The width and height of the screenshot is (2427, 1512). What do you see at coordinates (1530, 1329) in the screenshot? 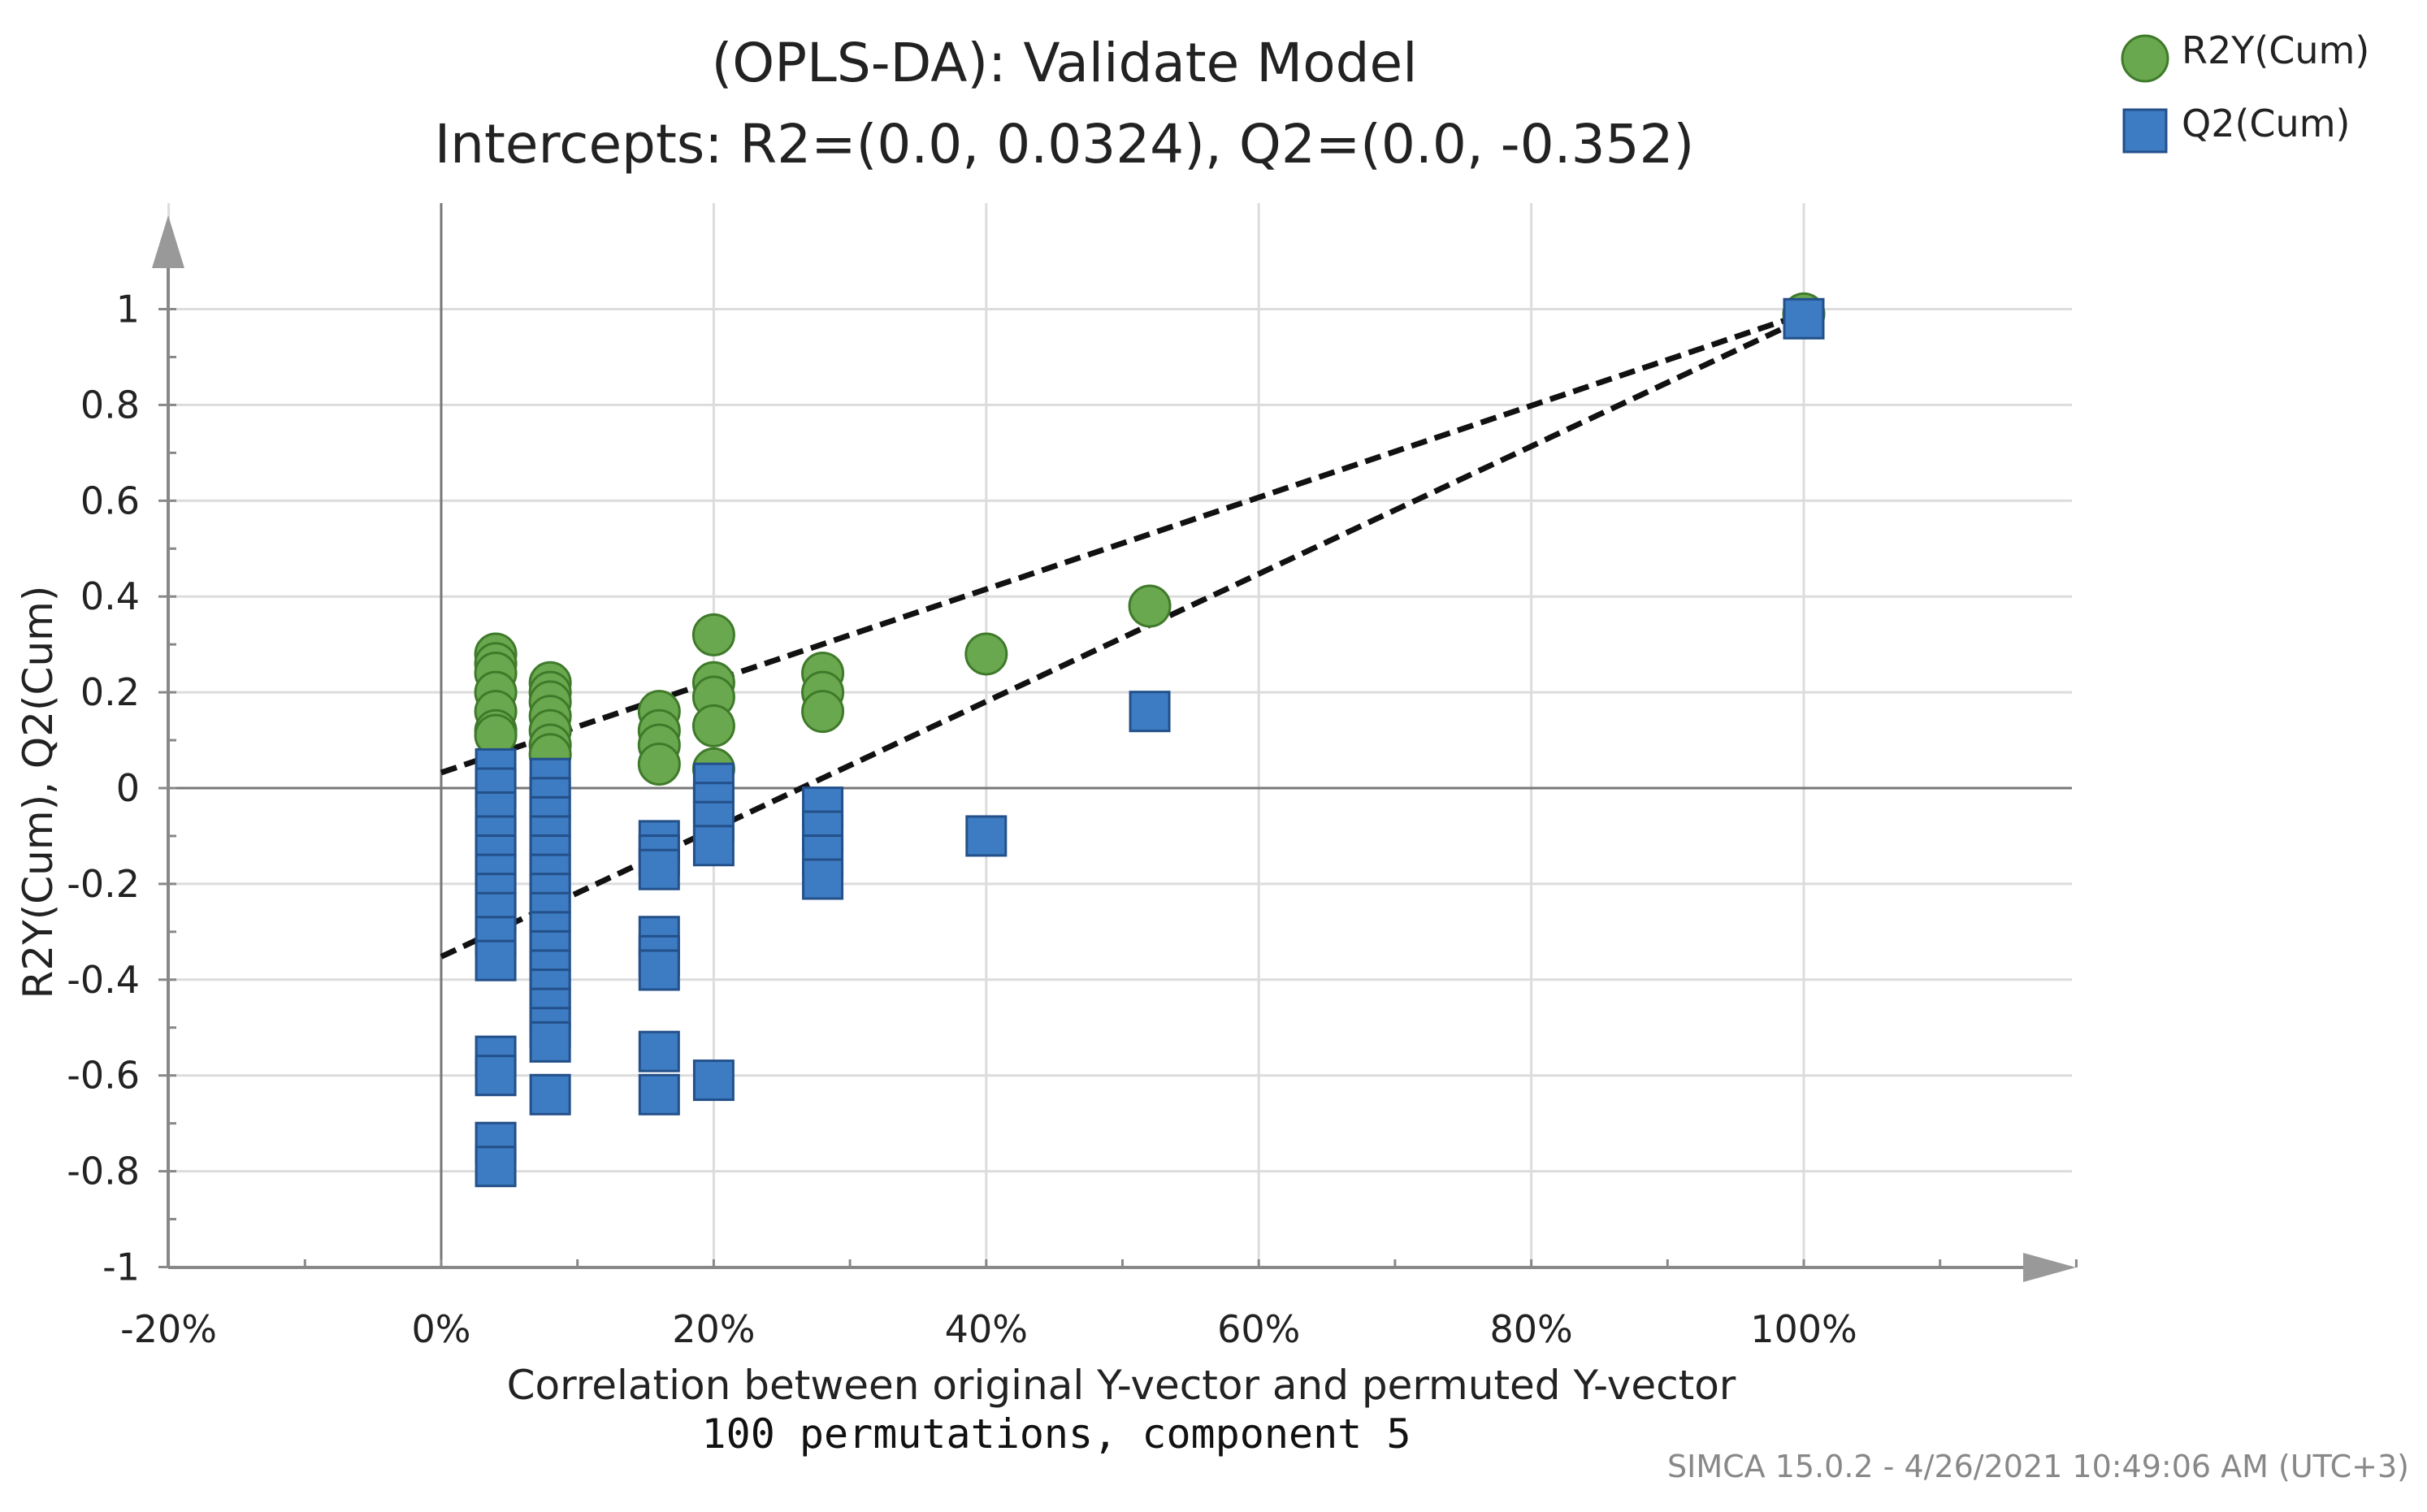
I see `x-tick-label: 80%` at bounding box center [1530, 1329].